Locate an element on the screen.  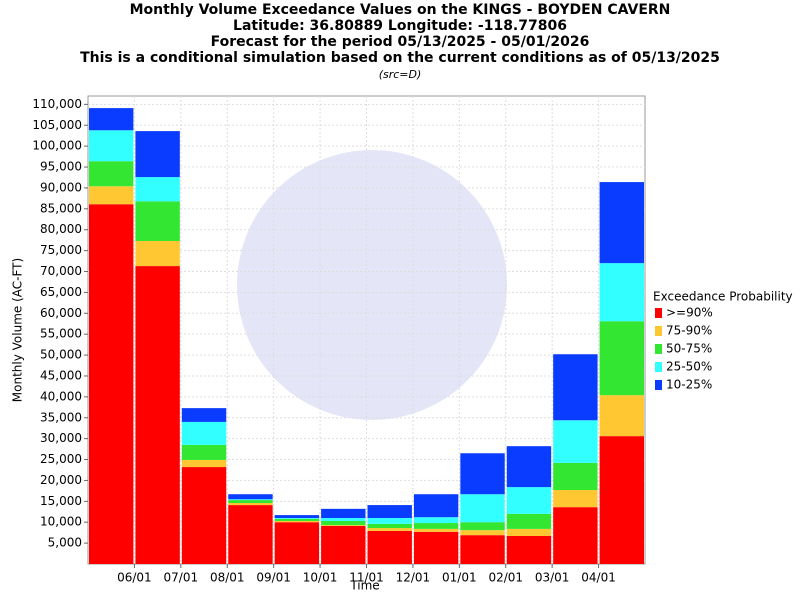
y-tick-label: 55,000 is located at coordinates (61, 334).